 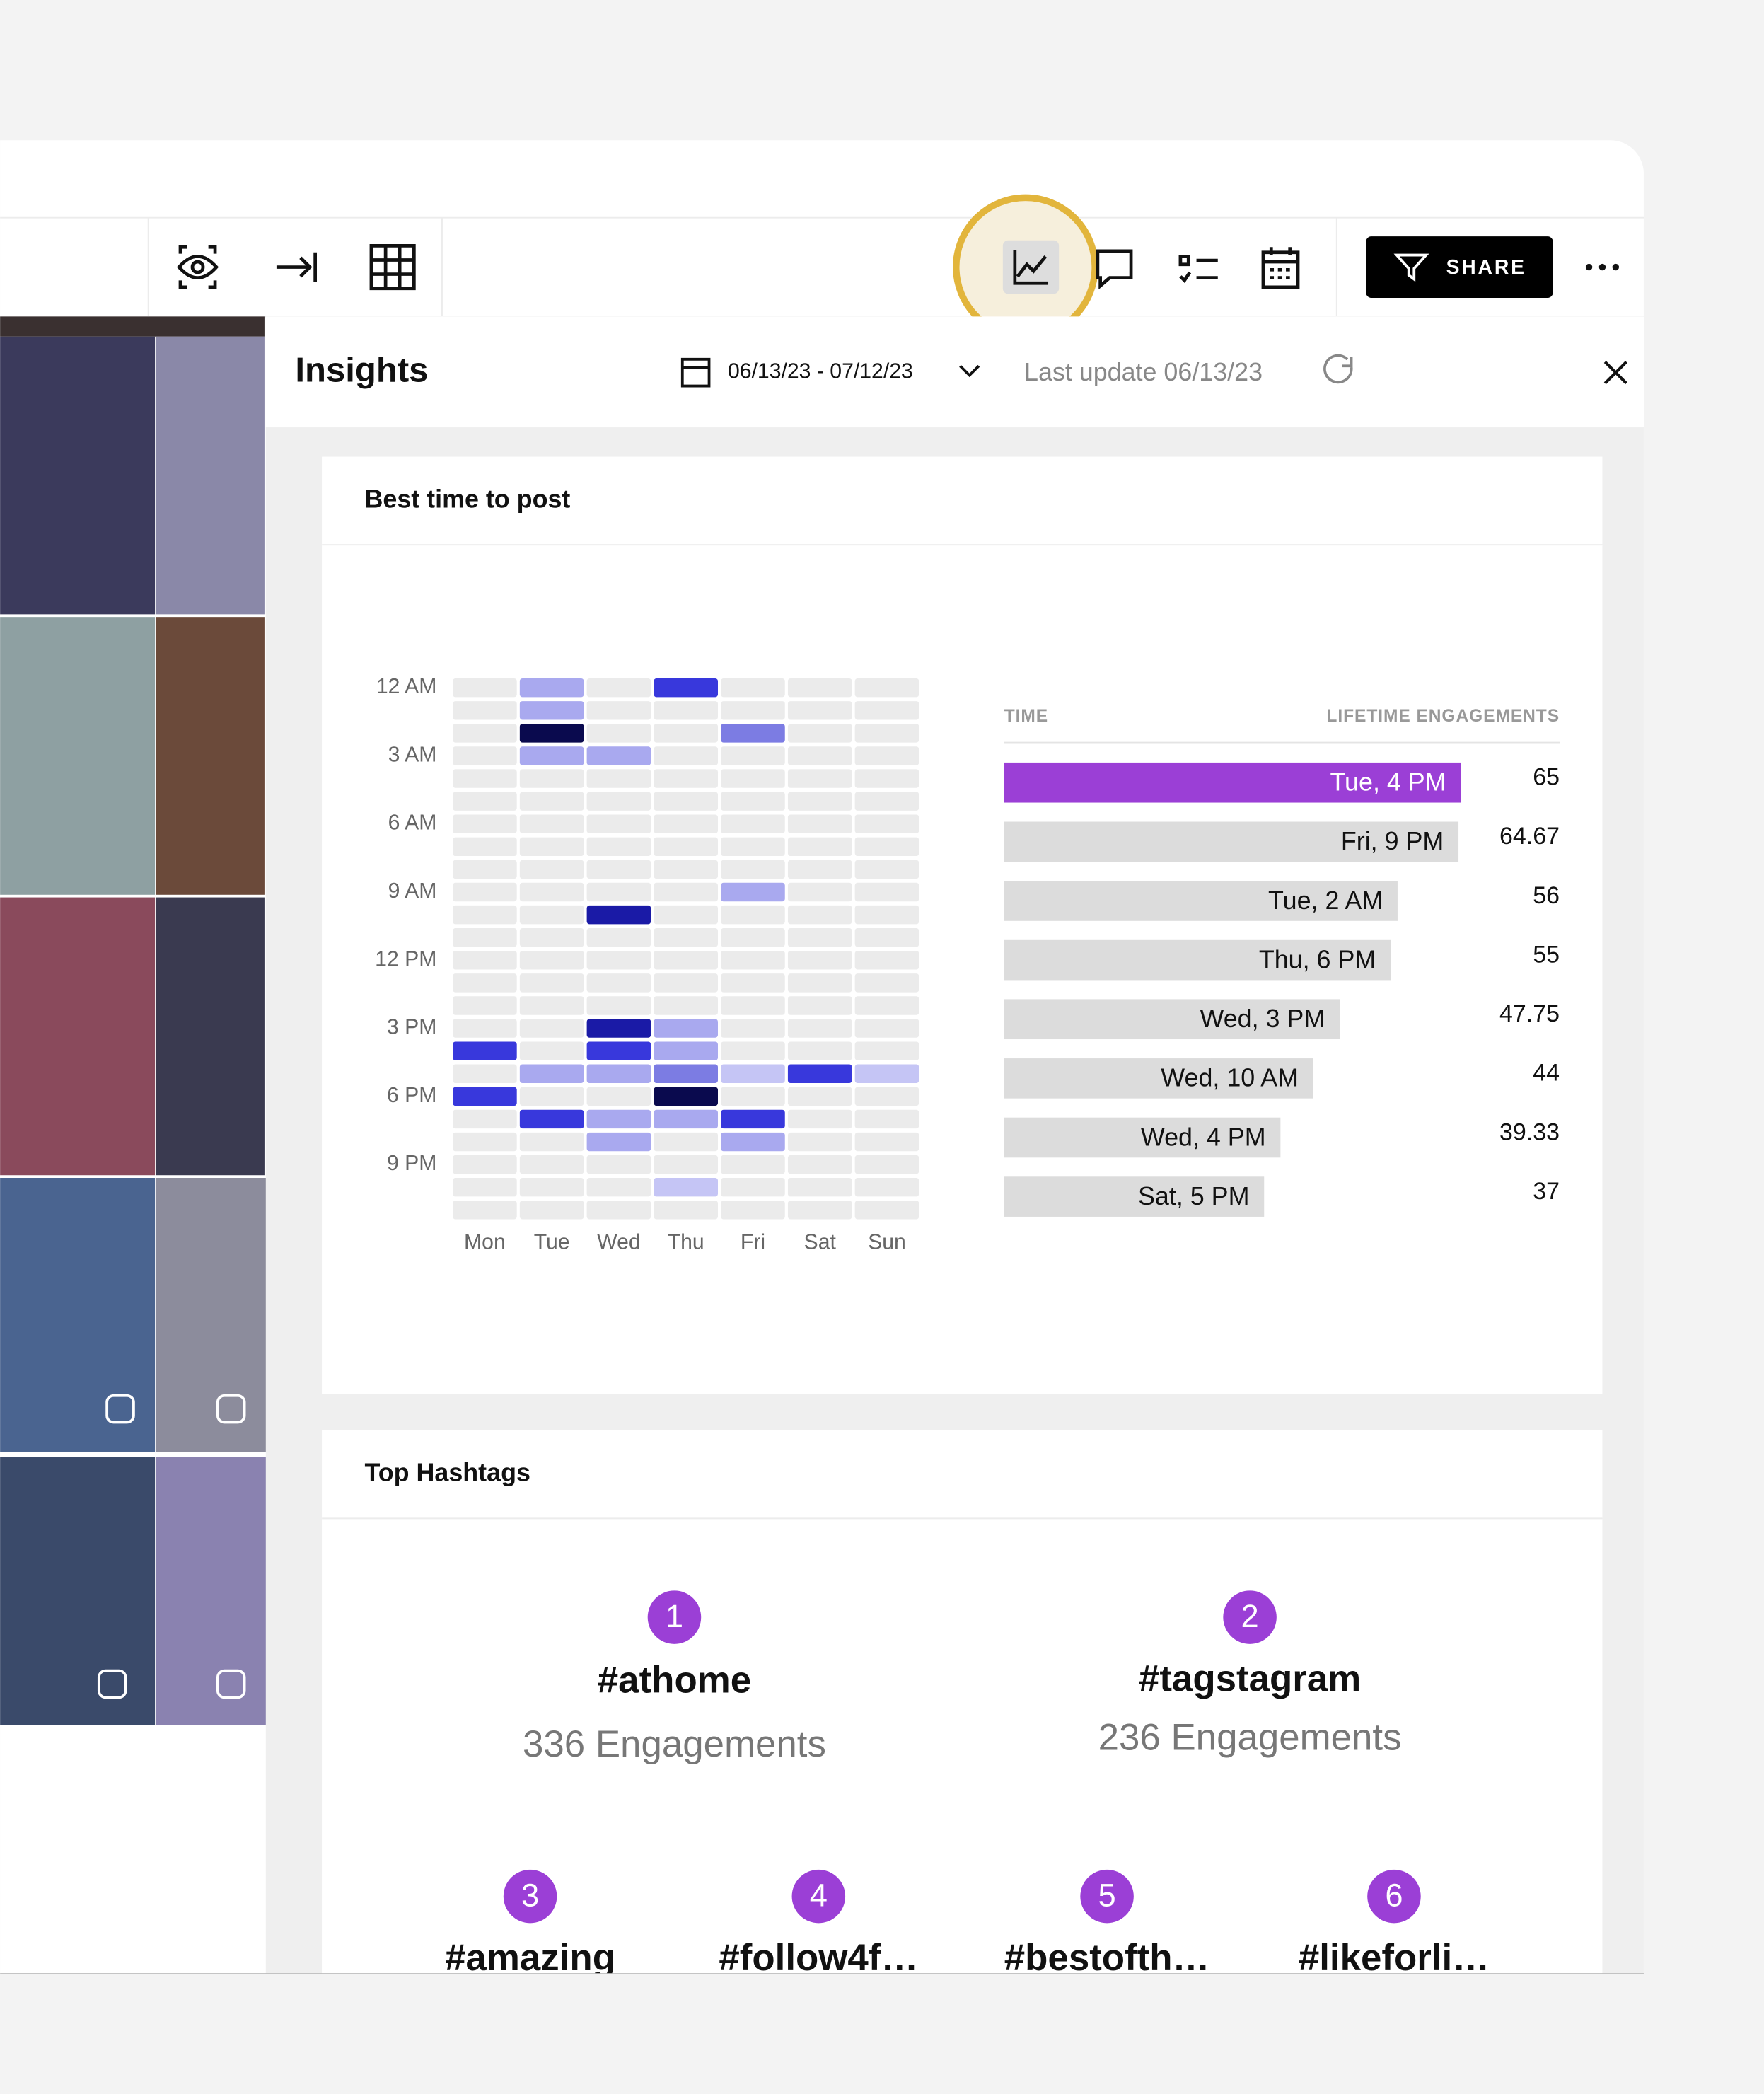 I want to click on value-label: 37, so click(x=1546, y=1191).